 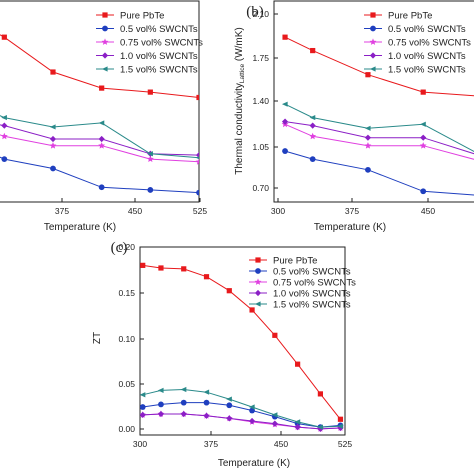 I want to click on panel-label: (c), so click(x=119, y=248).